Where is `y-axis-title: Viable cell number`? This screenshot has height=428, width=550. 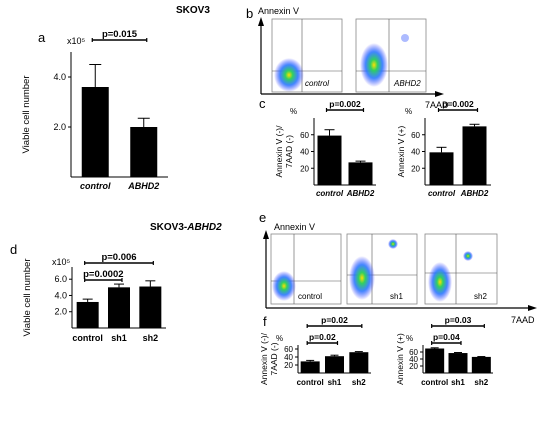
y-axis-title: Viable cell number is located at coordinates (26, 115).